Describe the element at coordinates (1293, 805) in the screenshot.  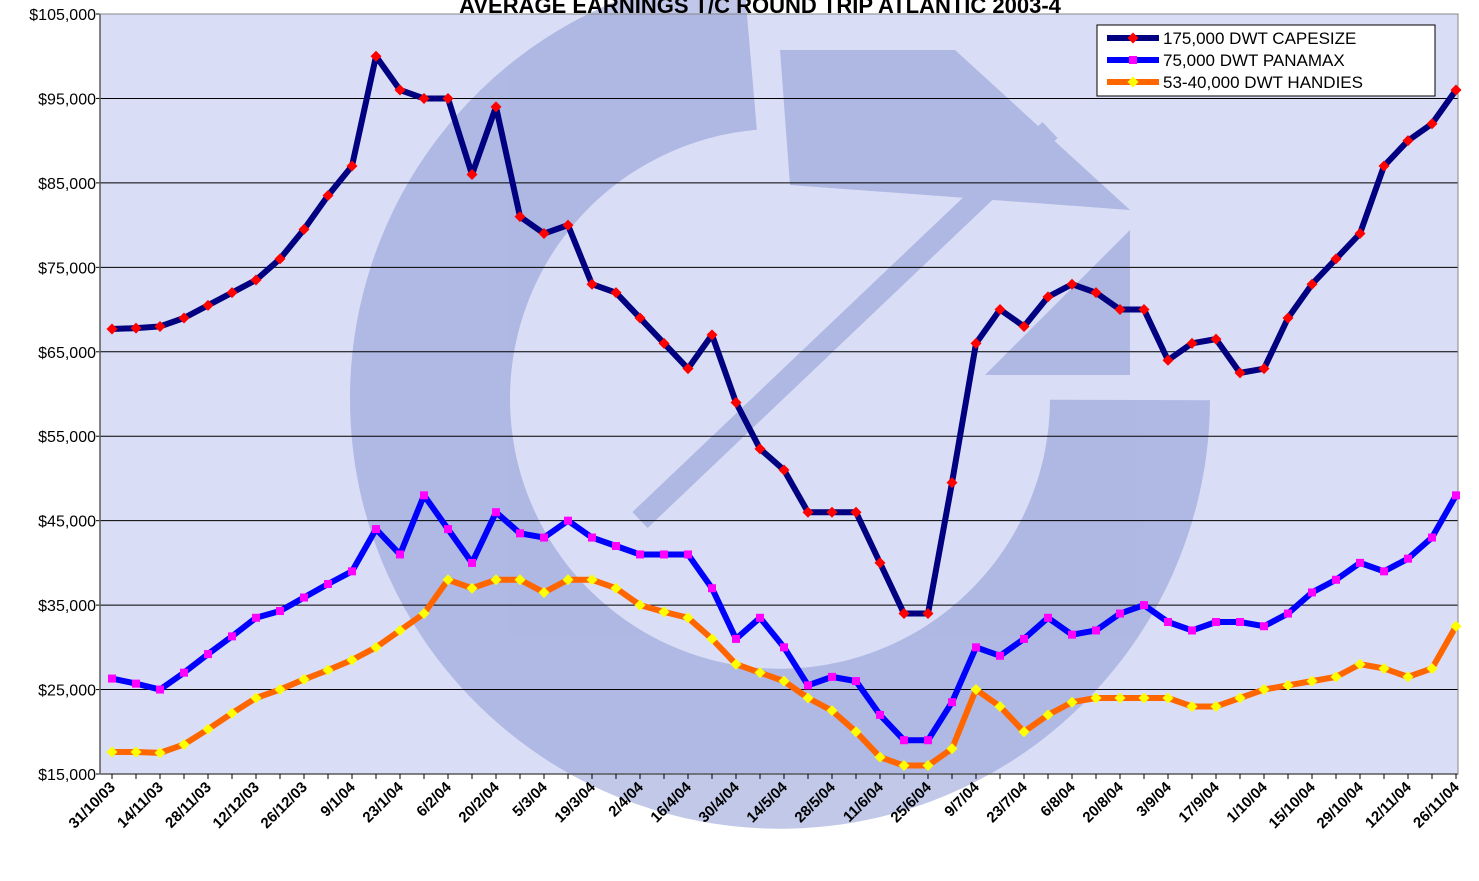
I see `x-tick-label: 15/10/04` at that location.